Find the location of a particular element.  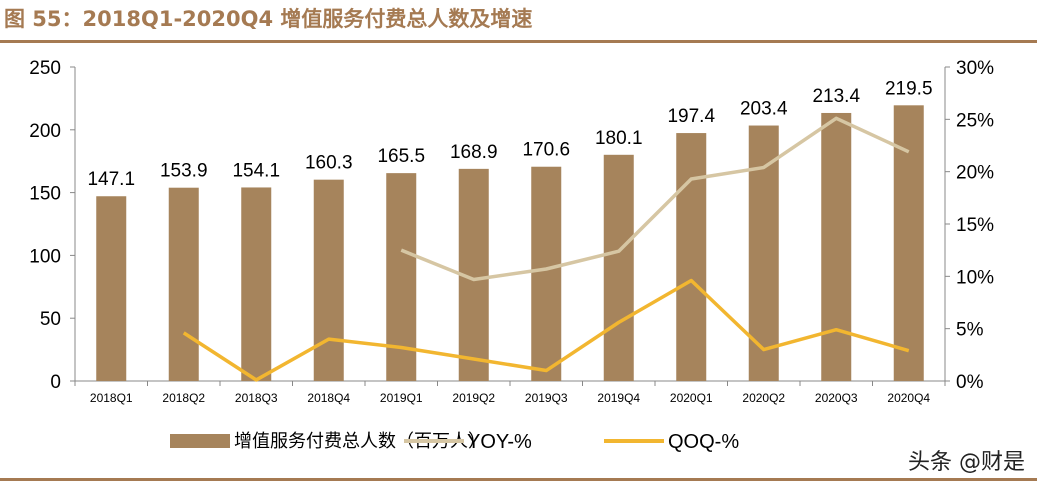

x-tick-label: 2020Q2 is located at coordinates (763, 398).